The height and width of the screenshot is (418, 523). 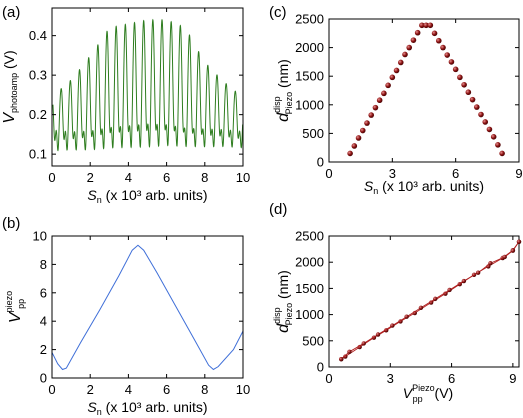 What do you see at coordinates (11, 223) in the screenshot?
I see `panel-b-letter: (b)` at bounding box center [11, 223].